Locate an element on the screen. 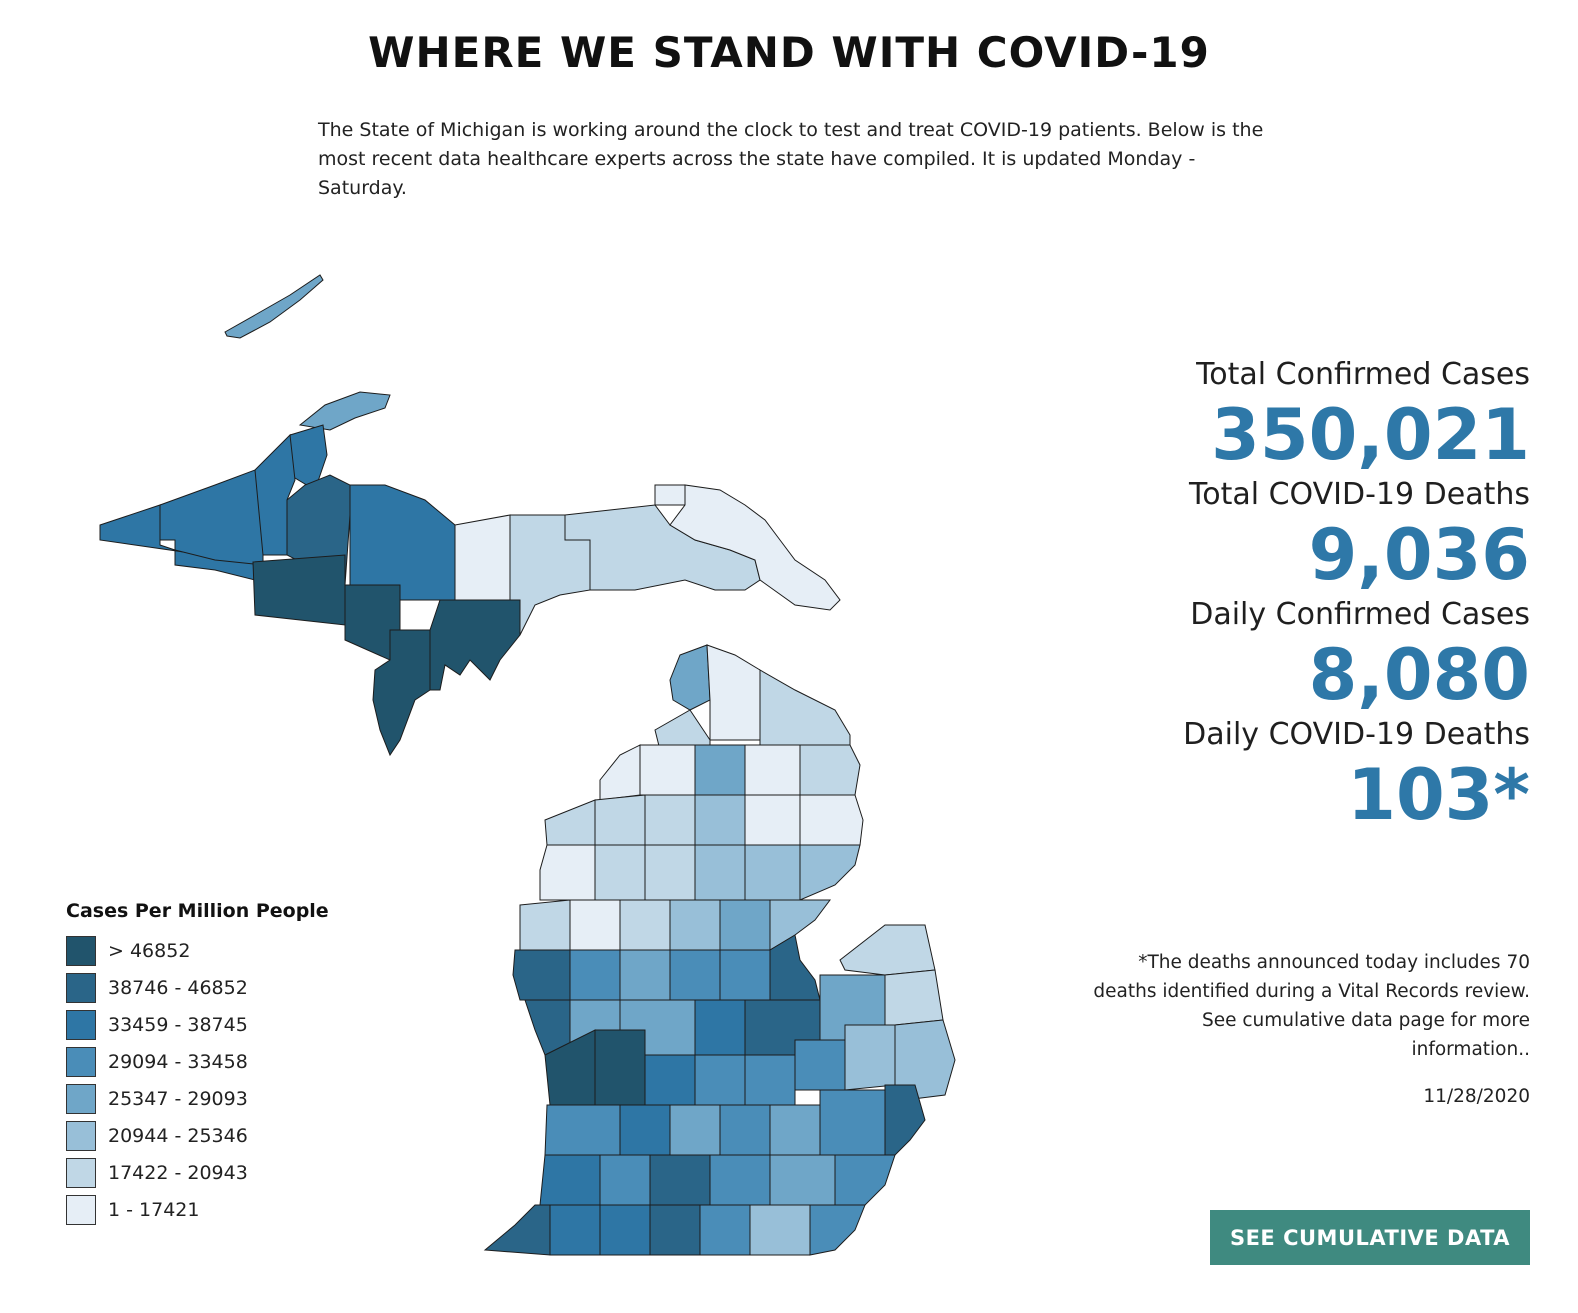  update-date: 11/28/2020 is located at coordinates (1476, 1096).